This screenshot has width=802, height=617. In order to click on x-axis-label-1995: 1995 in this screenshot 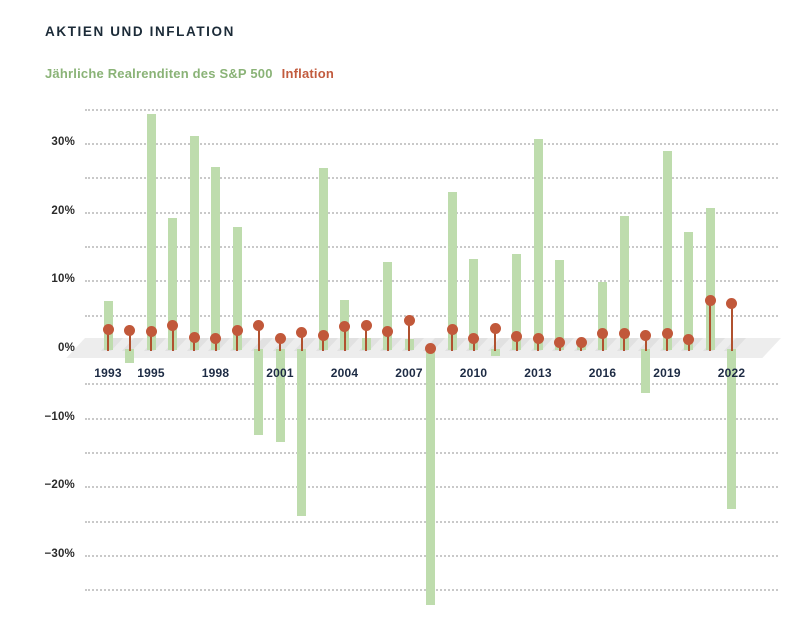, I will do `click(151, 373)`.